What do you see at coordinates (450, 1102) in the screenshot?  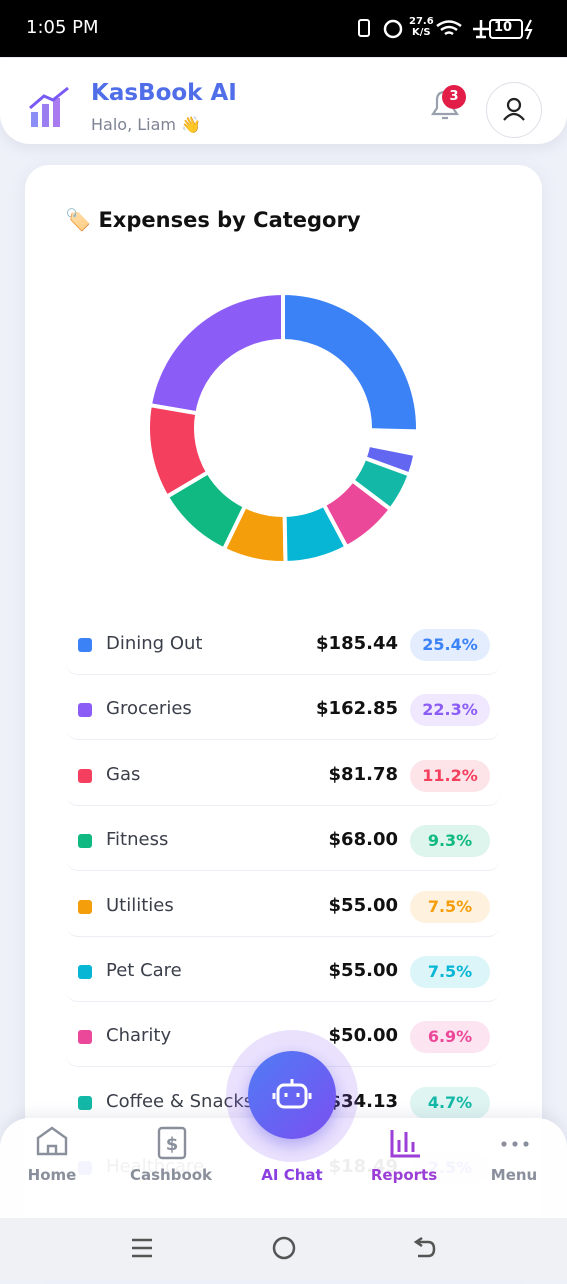 I see `percent-pill: 4.7%` at bounding box center [450, 1102].